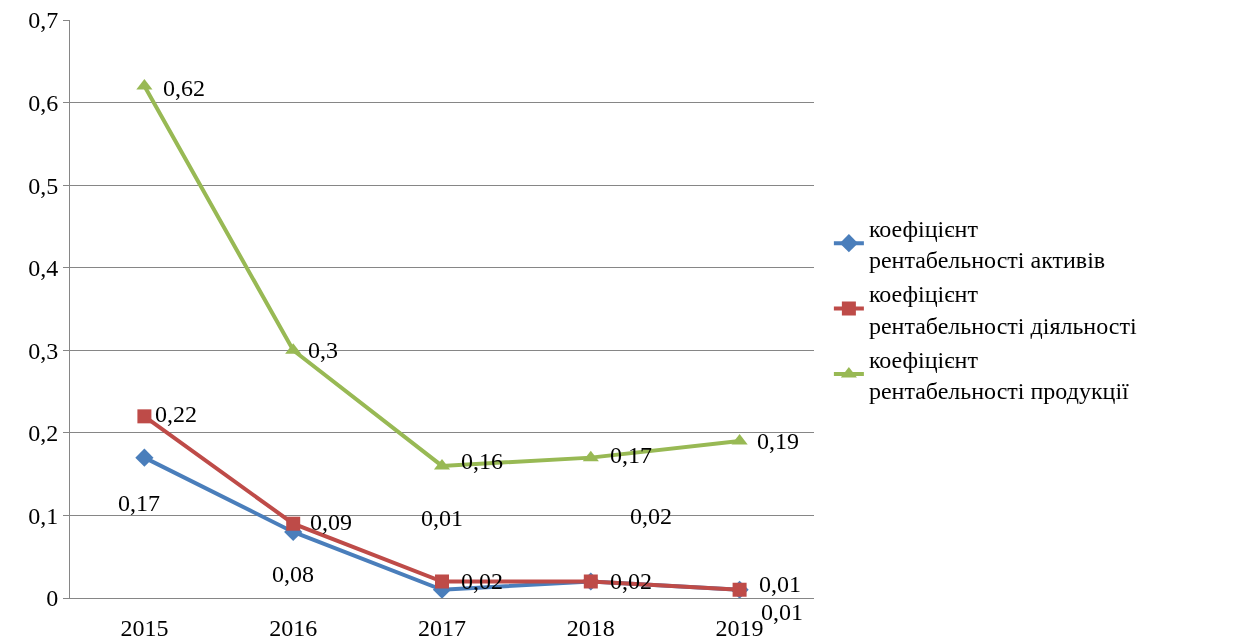  I want to click on y-tick-label: 0, so click(52, 598).